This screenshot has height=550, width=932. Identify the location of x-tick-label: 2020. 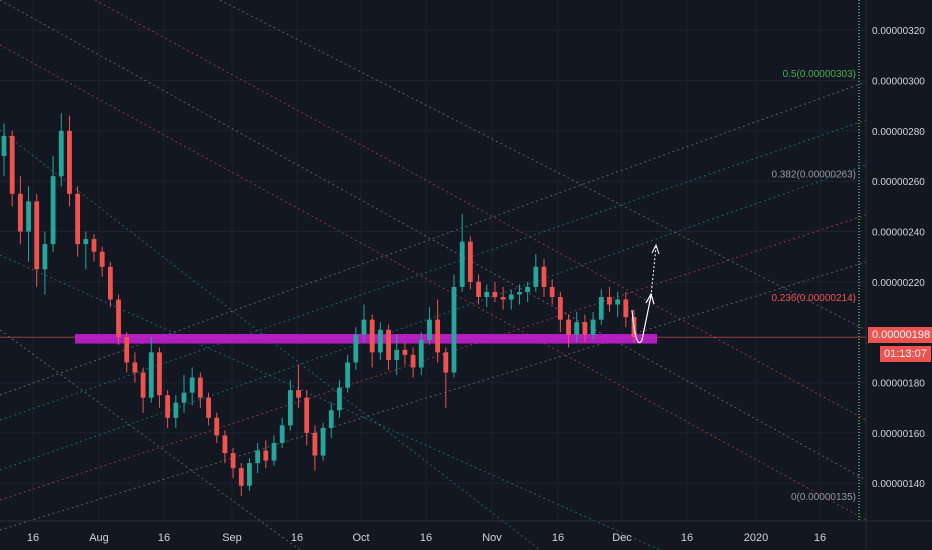
(756, 538).